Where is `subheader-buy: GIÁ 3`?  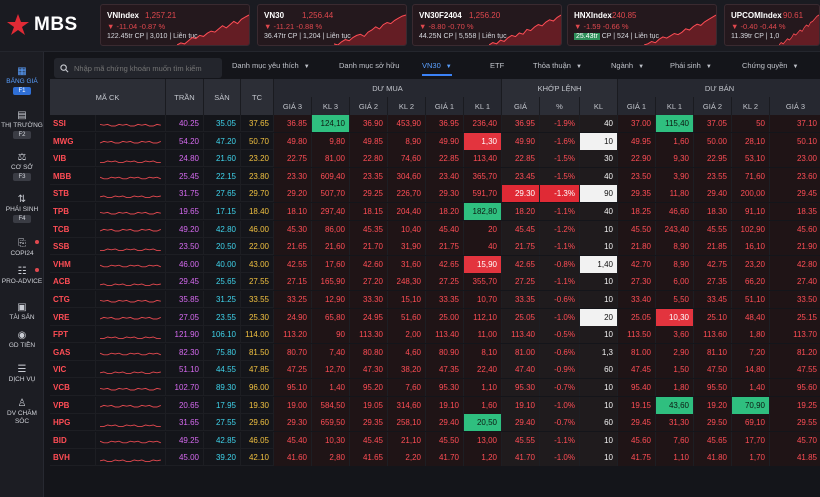
subheader-buy: GIÁ 3 is located at coordinates (293, 106).